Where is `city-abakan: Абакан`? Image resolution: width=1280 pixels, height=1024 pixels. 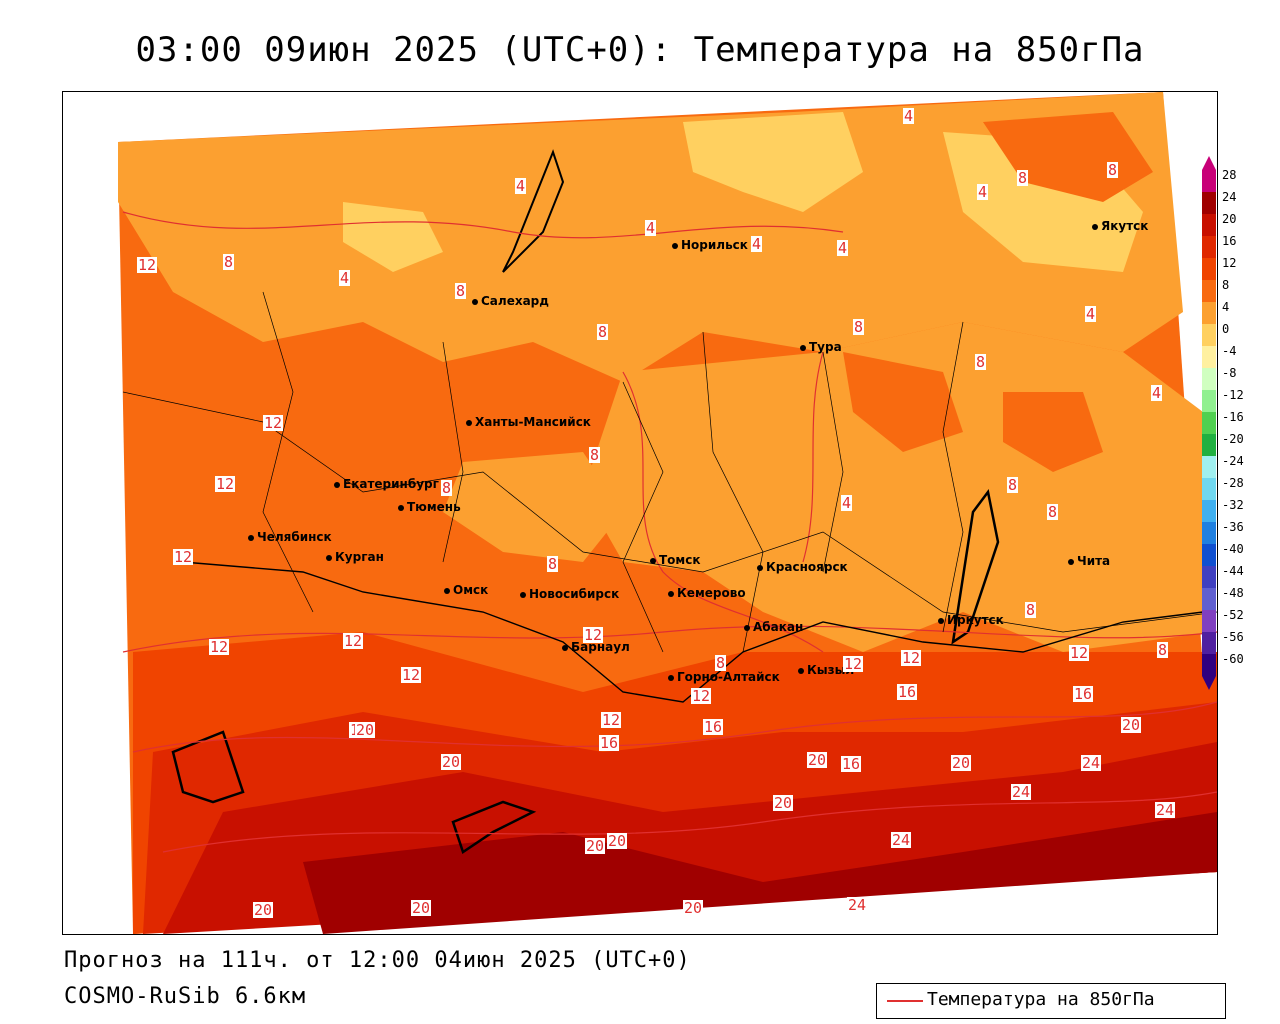 city-abakan: Абакан is located at coordinates (773, 627).